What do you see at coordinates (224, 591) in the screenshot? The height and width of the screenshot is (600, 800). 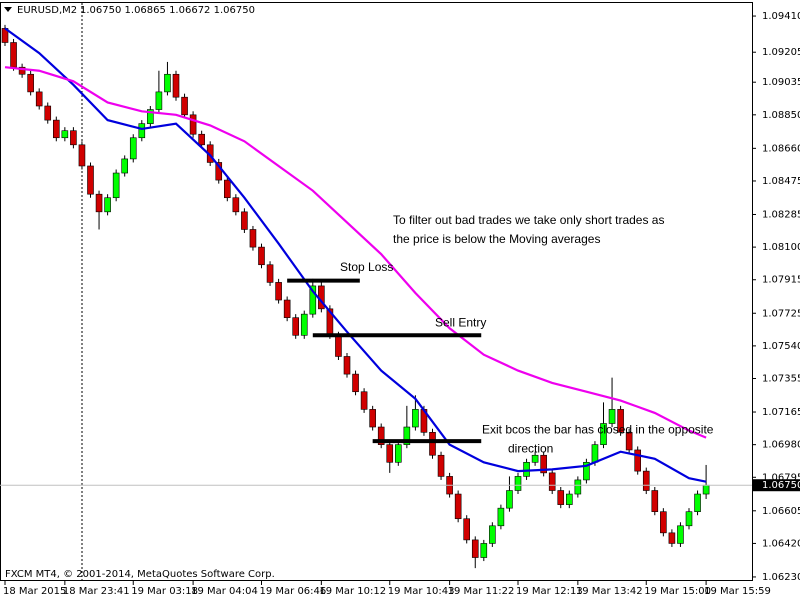 I see `x-tick-label: 19 Mar 04:04` at bounding box center [224, 591].